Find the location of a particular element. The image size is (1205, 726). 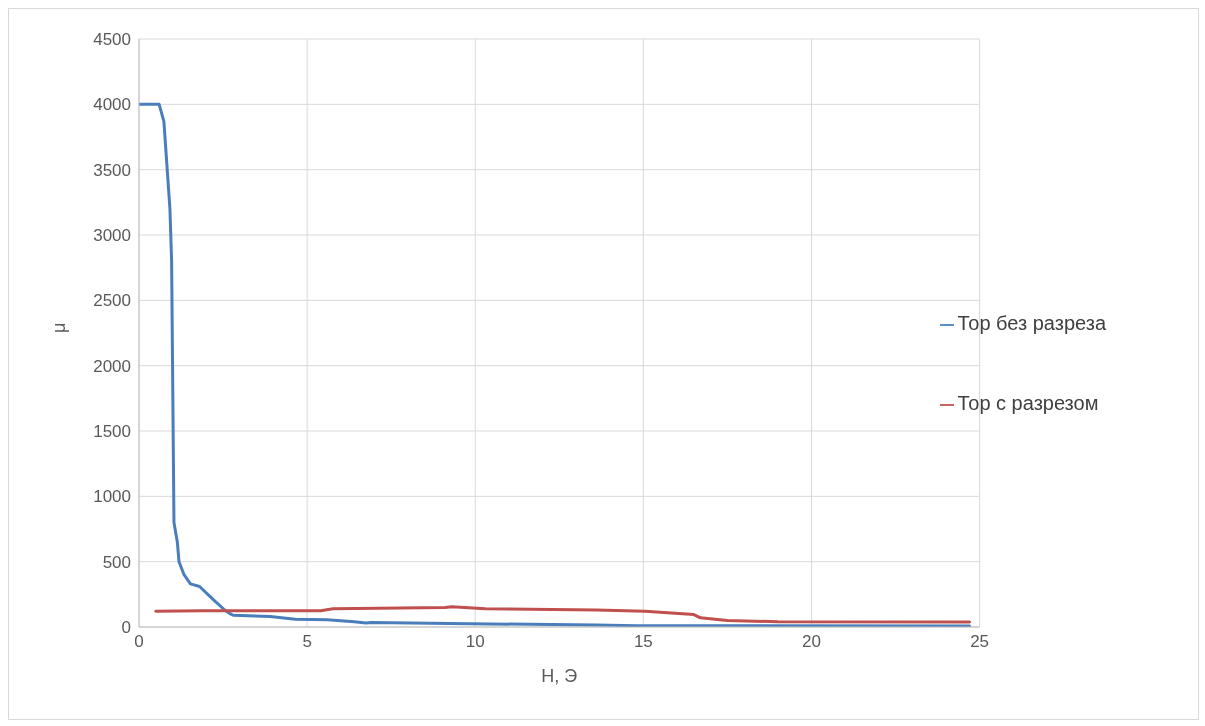

x-tick-label: 20 is located at coordinates (811, 642).